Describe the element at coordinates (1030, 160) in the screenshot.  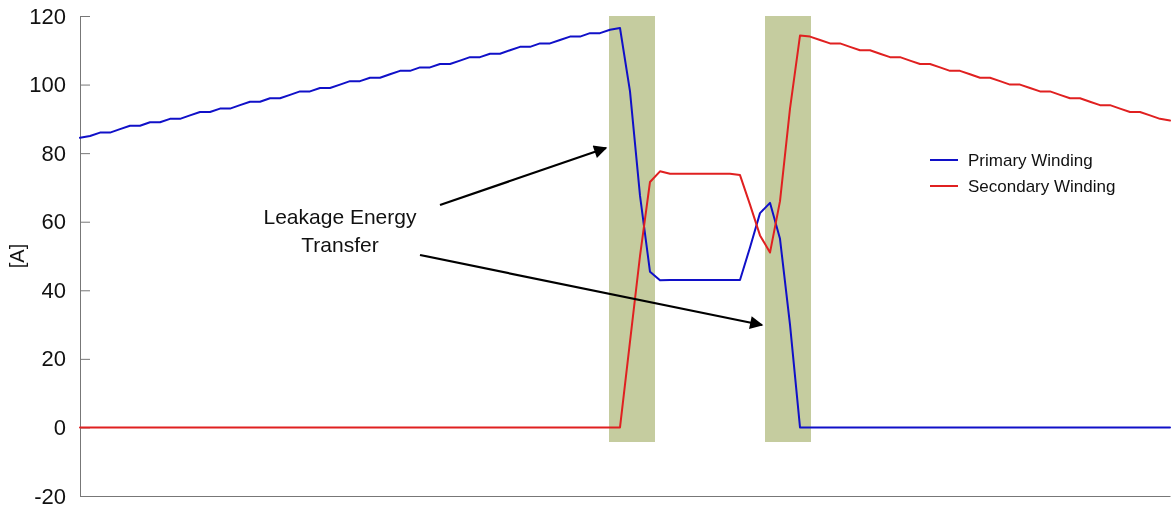
I see `legend-label: Primary Winding` at that location.